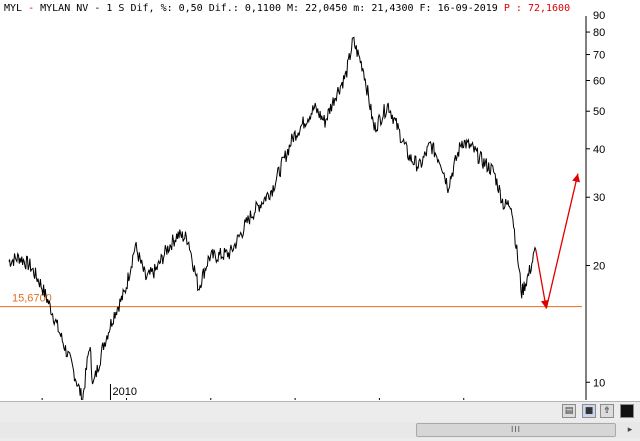 Image resolution: width=640 pixels, height=441 pixels. What do you see at coordinates (32, 299) in the screenshot?
I see `support-line-label: 15,6700` at bounding box center [32, 299].